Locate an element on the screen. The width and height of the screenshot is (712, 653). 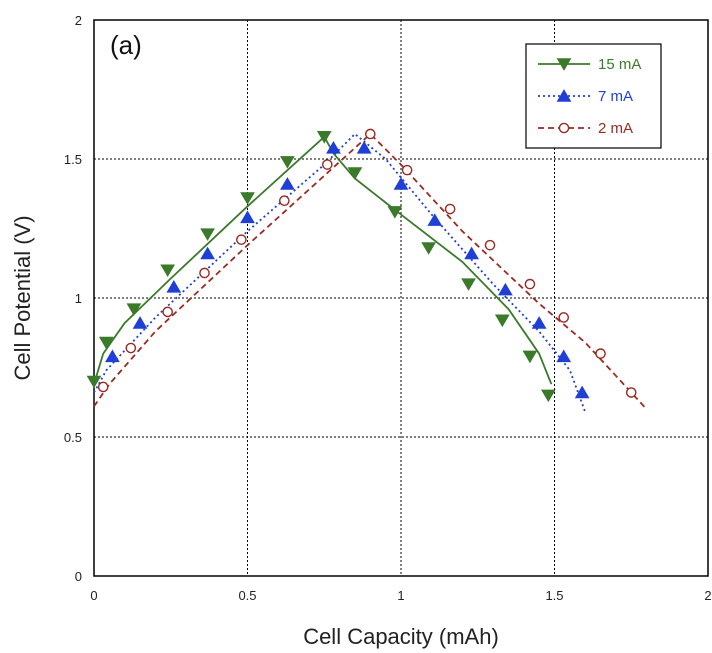
x-tick-label: 0 is located at coordinates (93, 595).